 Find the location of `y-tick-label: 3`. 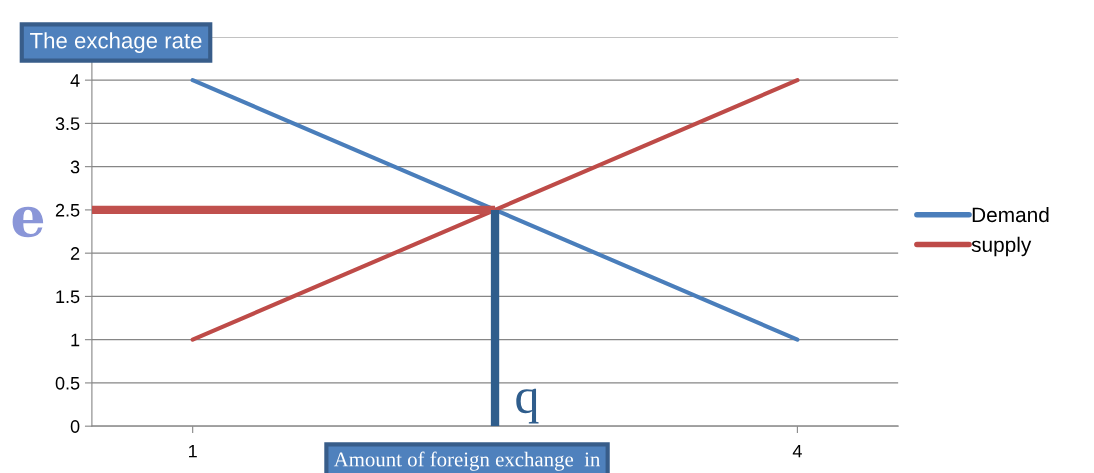

y-tick-label: 3 is located at coordinates (75, 167).